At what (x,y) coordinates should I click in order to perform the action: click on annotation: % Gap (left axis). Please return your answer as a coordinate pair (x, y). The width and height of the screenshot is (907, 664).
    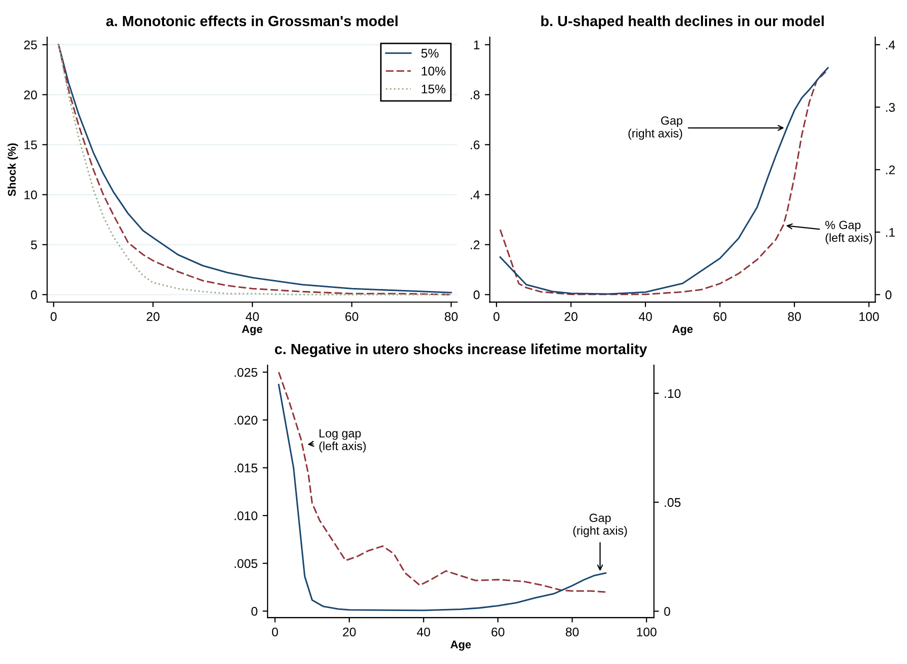
    Looking at the image, I should click on (848, 232).